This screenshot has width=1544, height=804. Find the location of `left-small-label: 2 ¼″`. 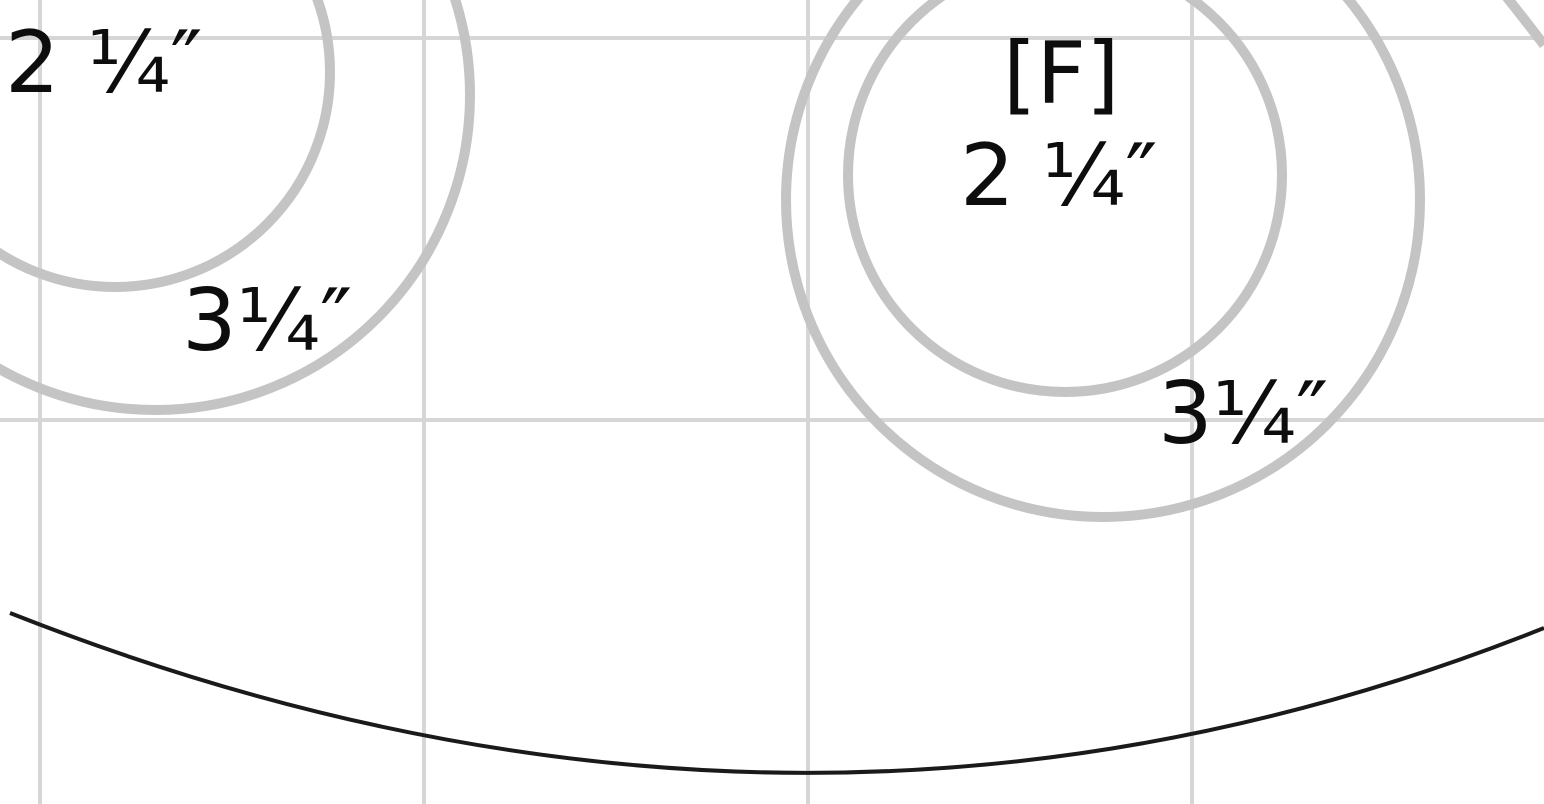

left-small-label: 2 ¼″ is located at coordinates (104, 63).